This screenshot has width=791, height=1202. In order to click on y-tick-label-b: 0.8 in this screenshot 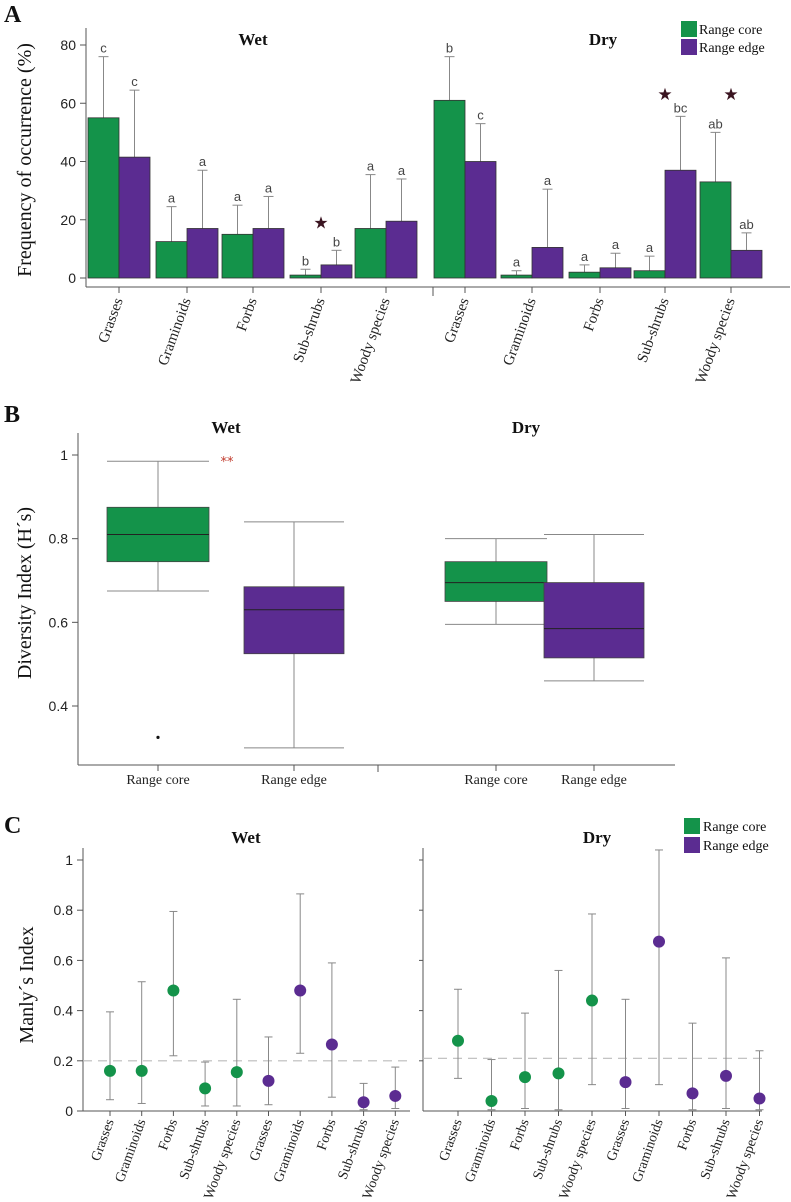, I will do `click(59, 539)`.